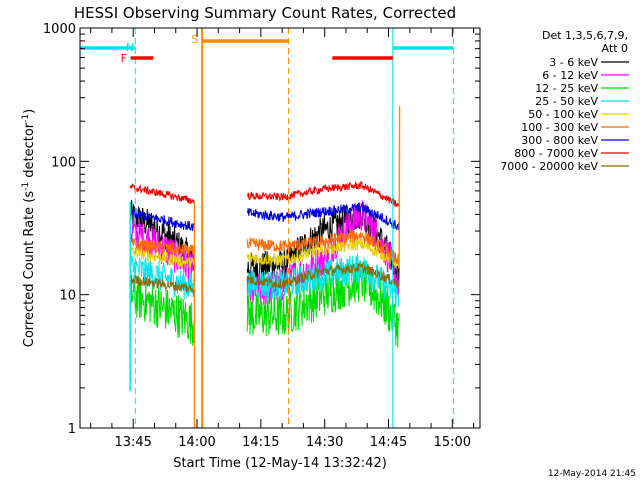 This screenshot has width=640, height=480. Describe the element at coordinates (59, 29) in the screenshot. I see `y-tick-label: 1000` at that location.